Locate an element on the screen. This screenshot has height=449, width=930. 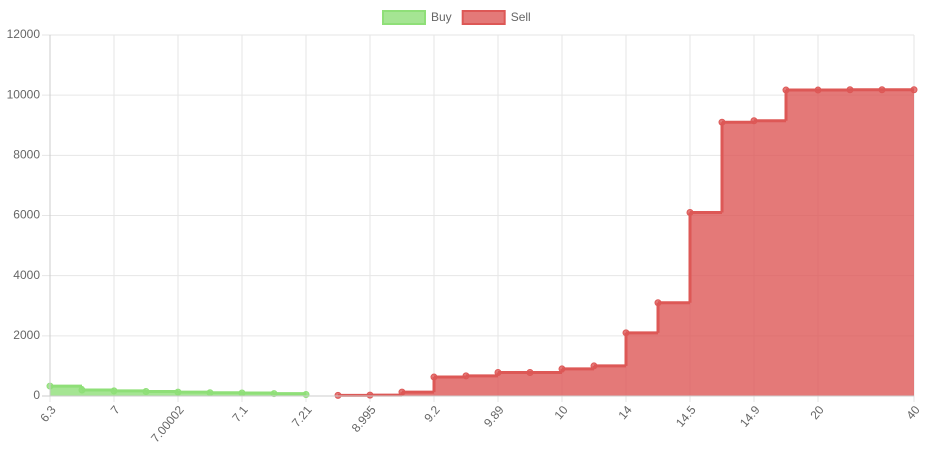
y-tick-label: 4000 is located at coordinates (26, 275).